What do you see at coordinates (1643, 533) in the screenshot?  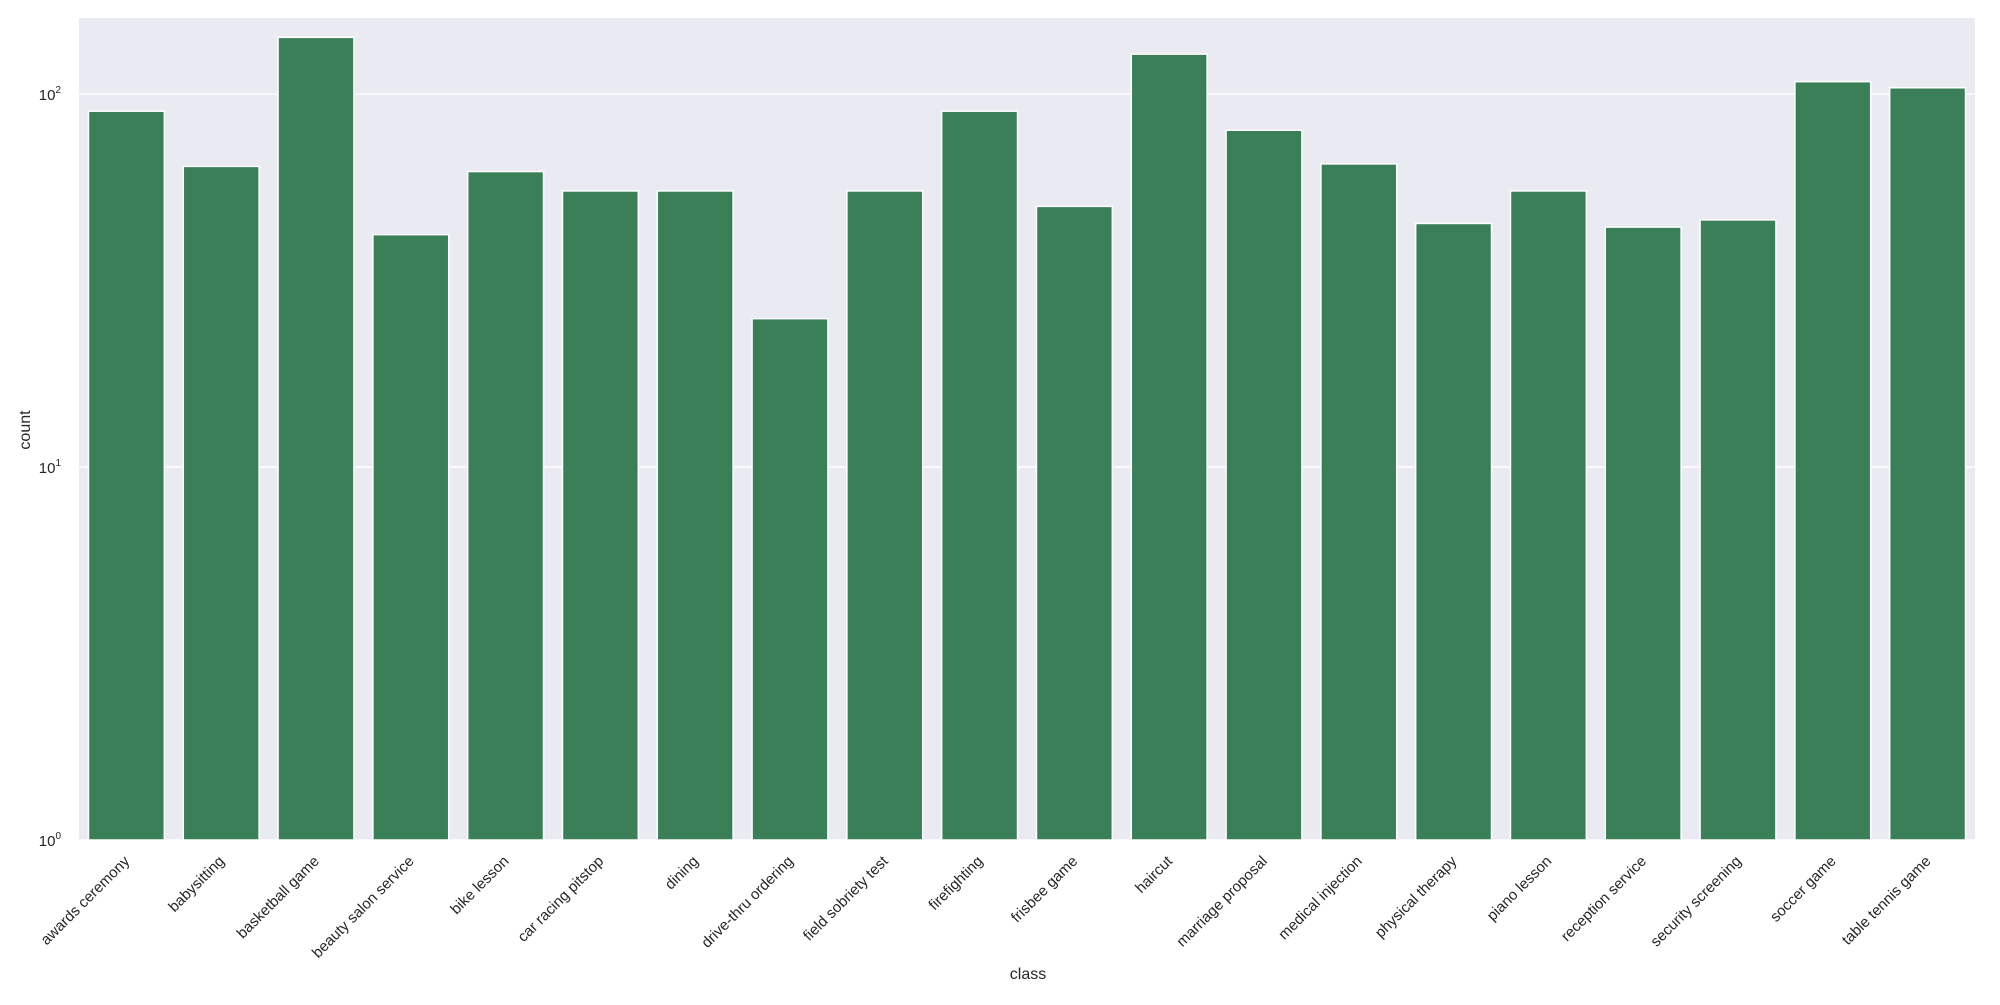 I see `bar-reception-service` at bounding box center [1643, 533].